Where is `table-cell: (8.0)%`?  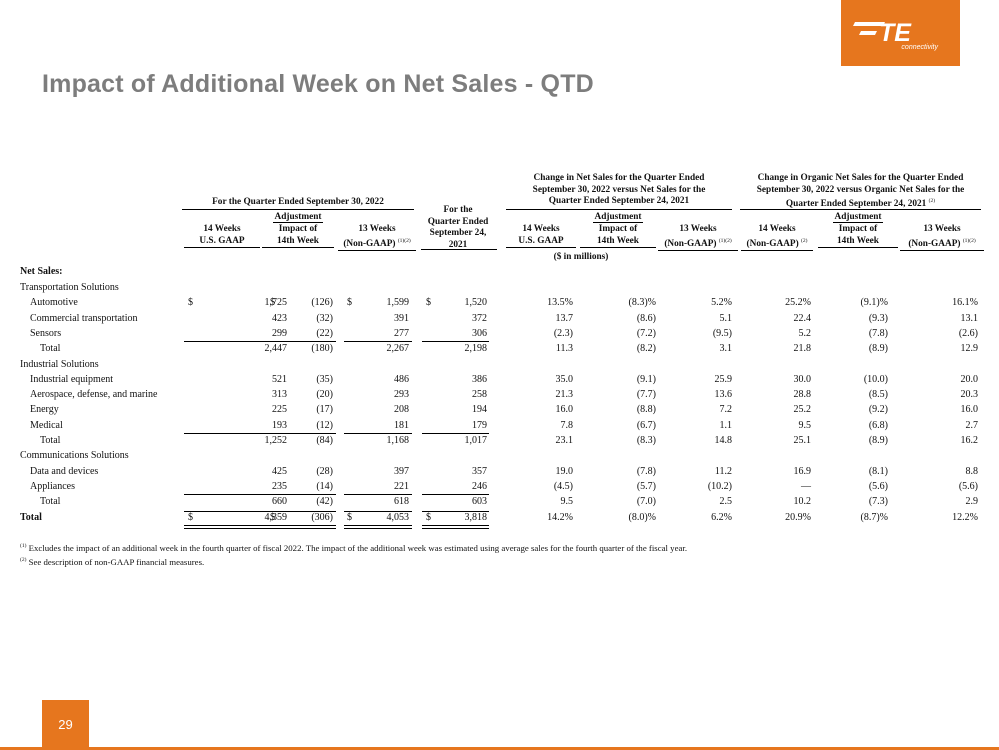
table-cell: (8.0)% is located at coordinates (642, 517).